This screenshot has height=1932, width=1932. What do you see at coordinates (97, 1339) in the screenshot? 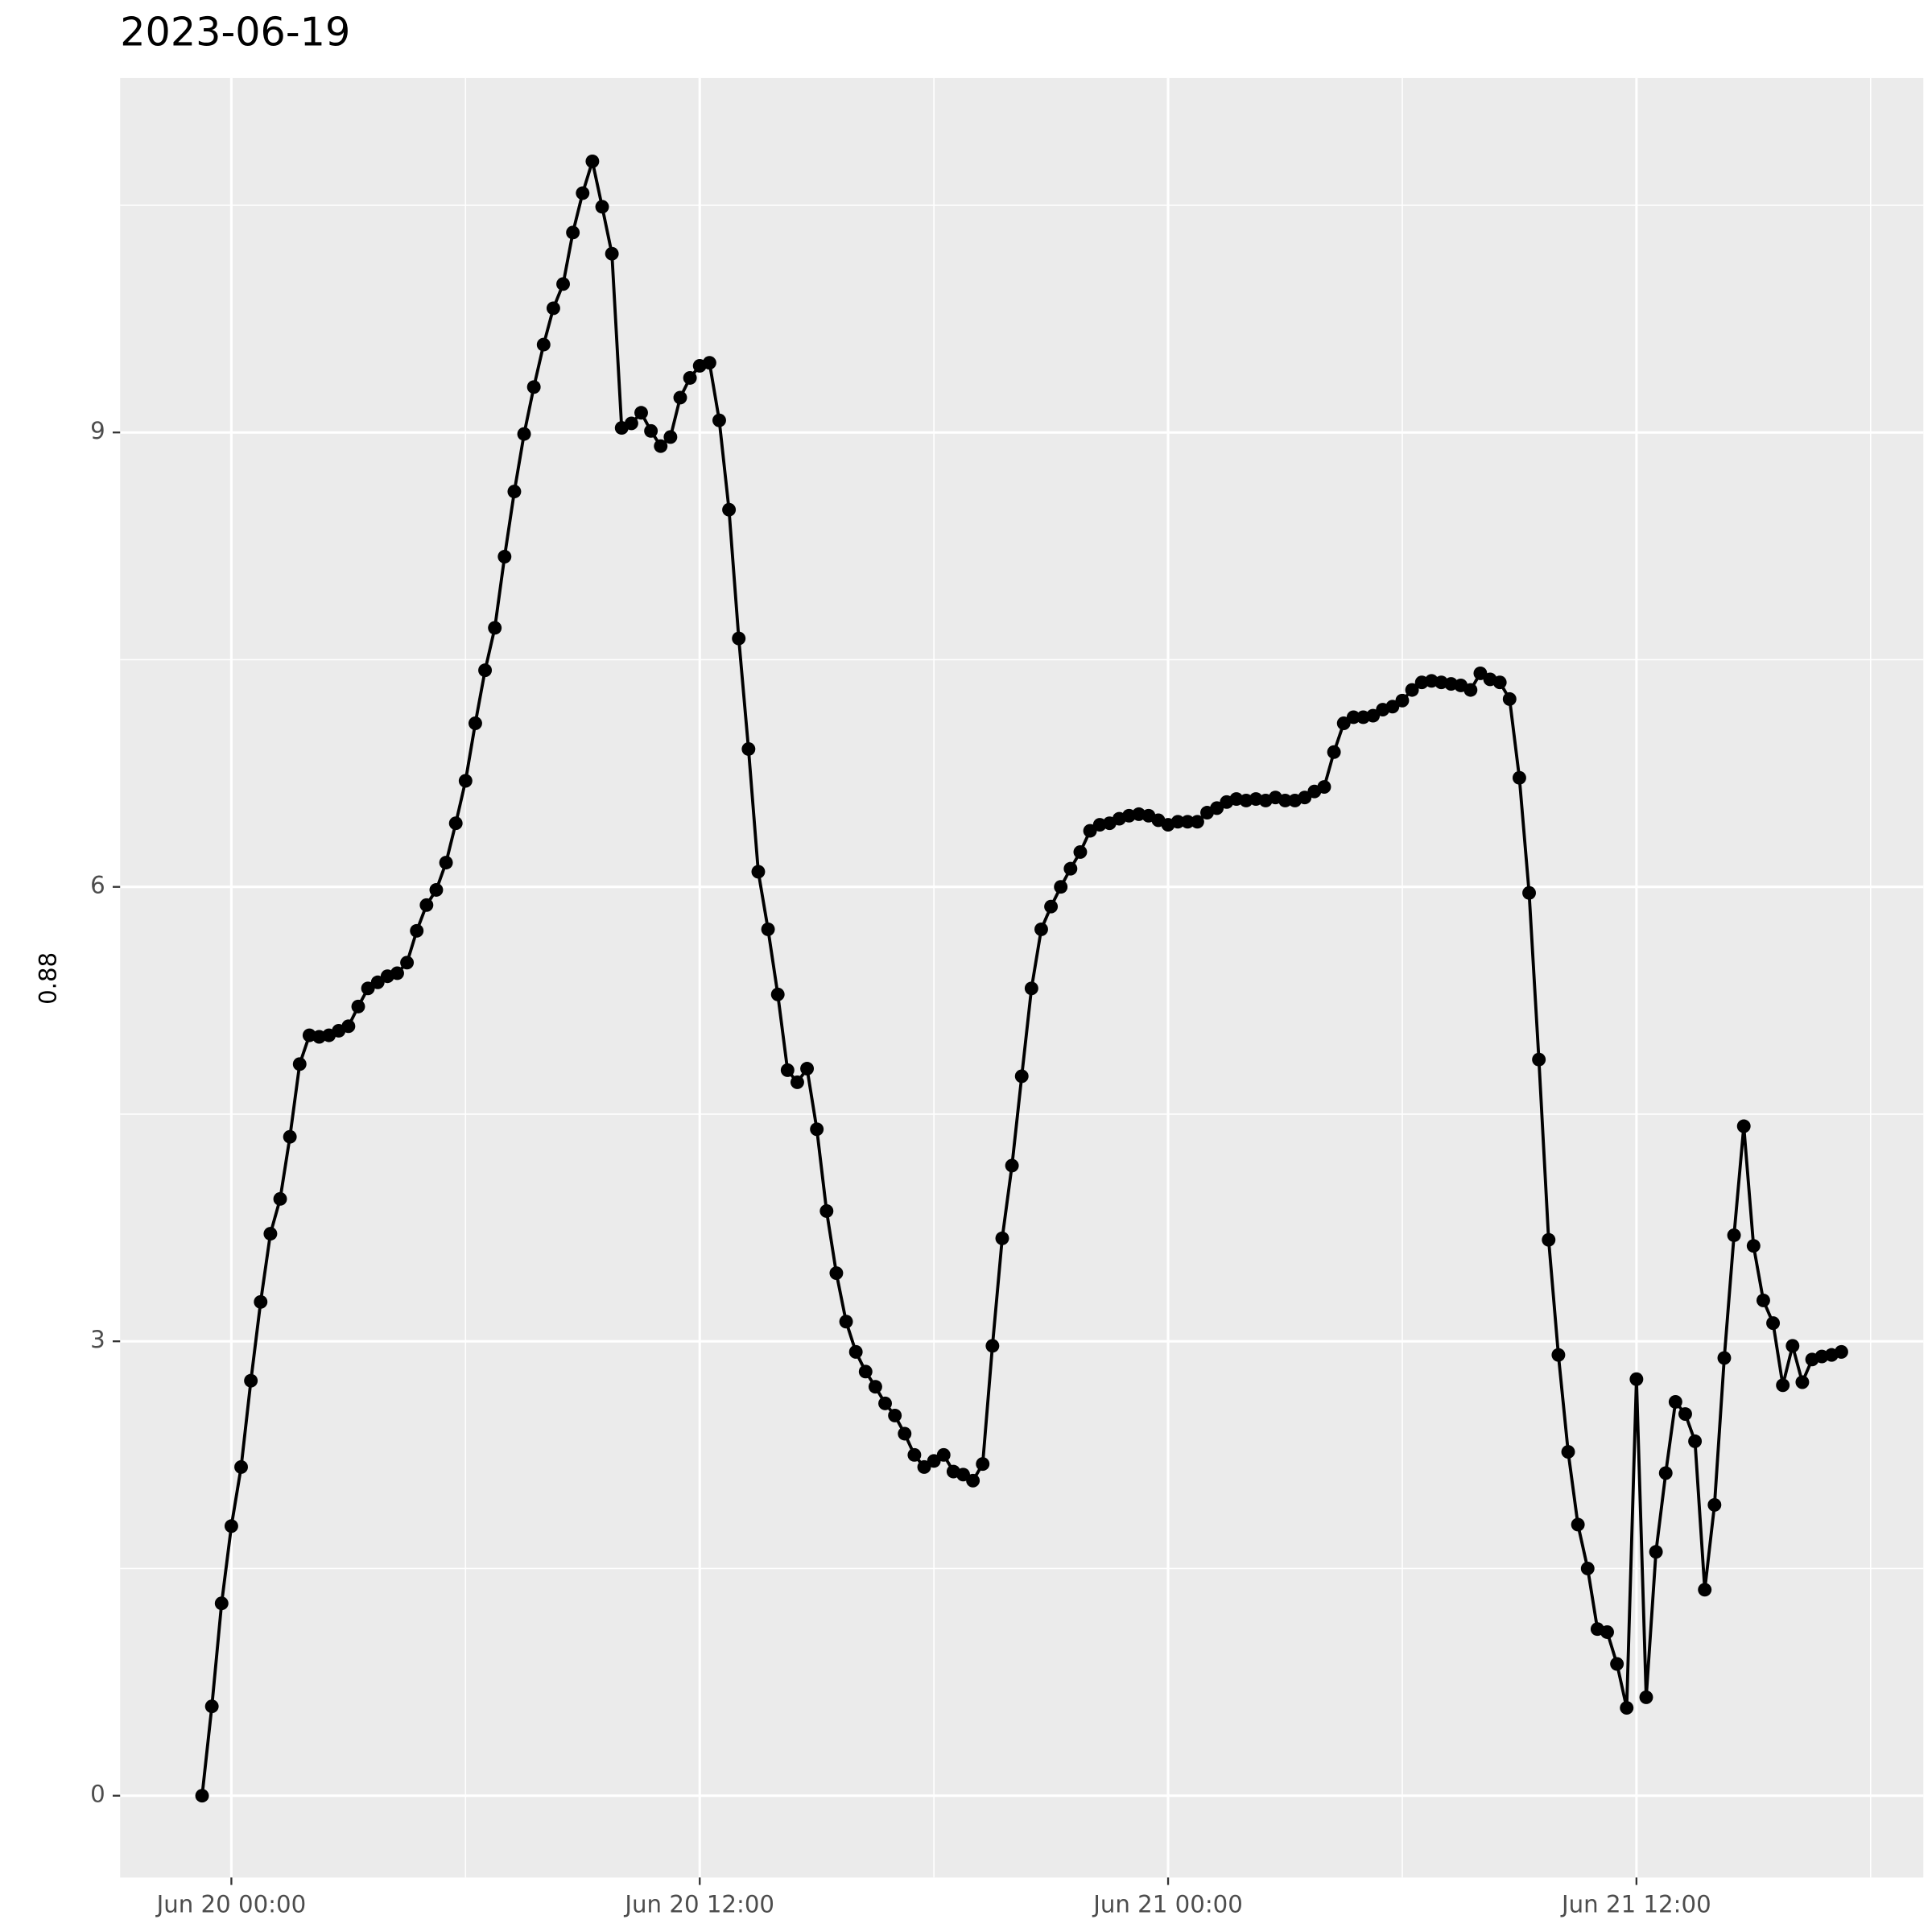
I see `y-tick-label: 3` at bounding box center [97, 1339].